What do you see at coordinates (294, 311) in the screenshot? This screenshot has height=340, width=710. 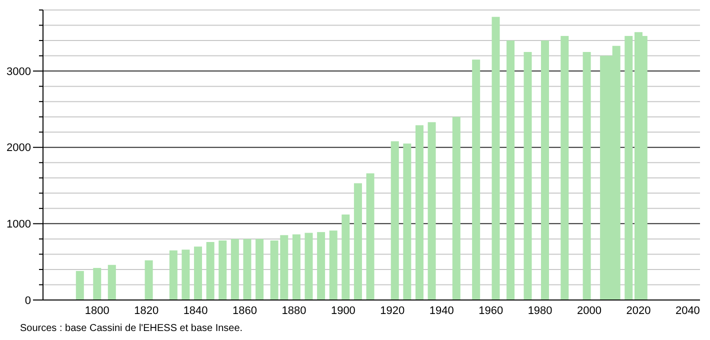 I see `x-tick-label: 1880` at bounding box center [294, 311].